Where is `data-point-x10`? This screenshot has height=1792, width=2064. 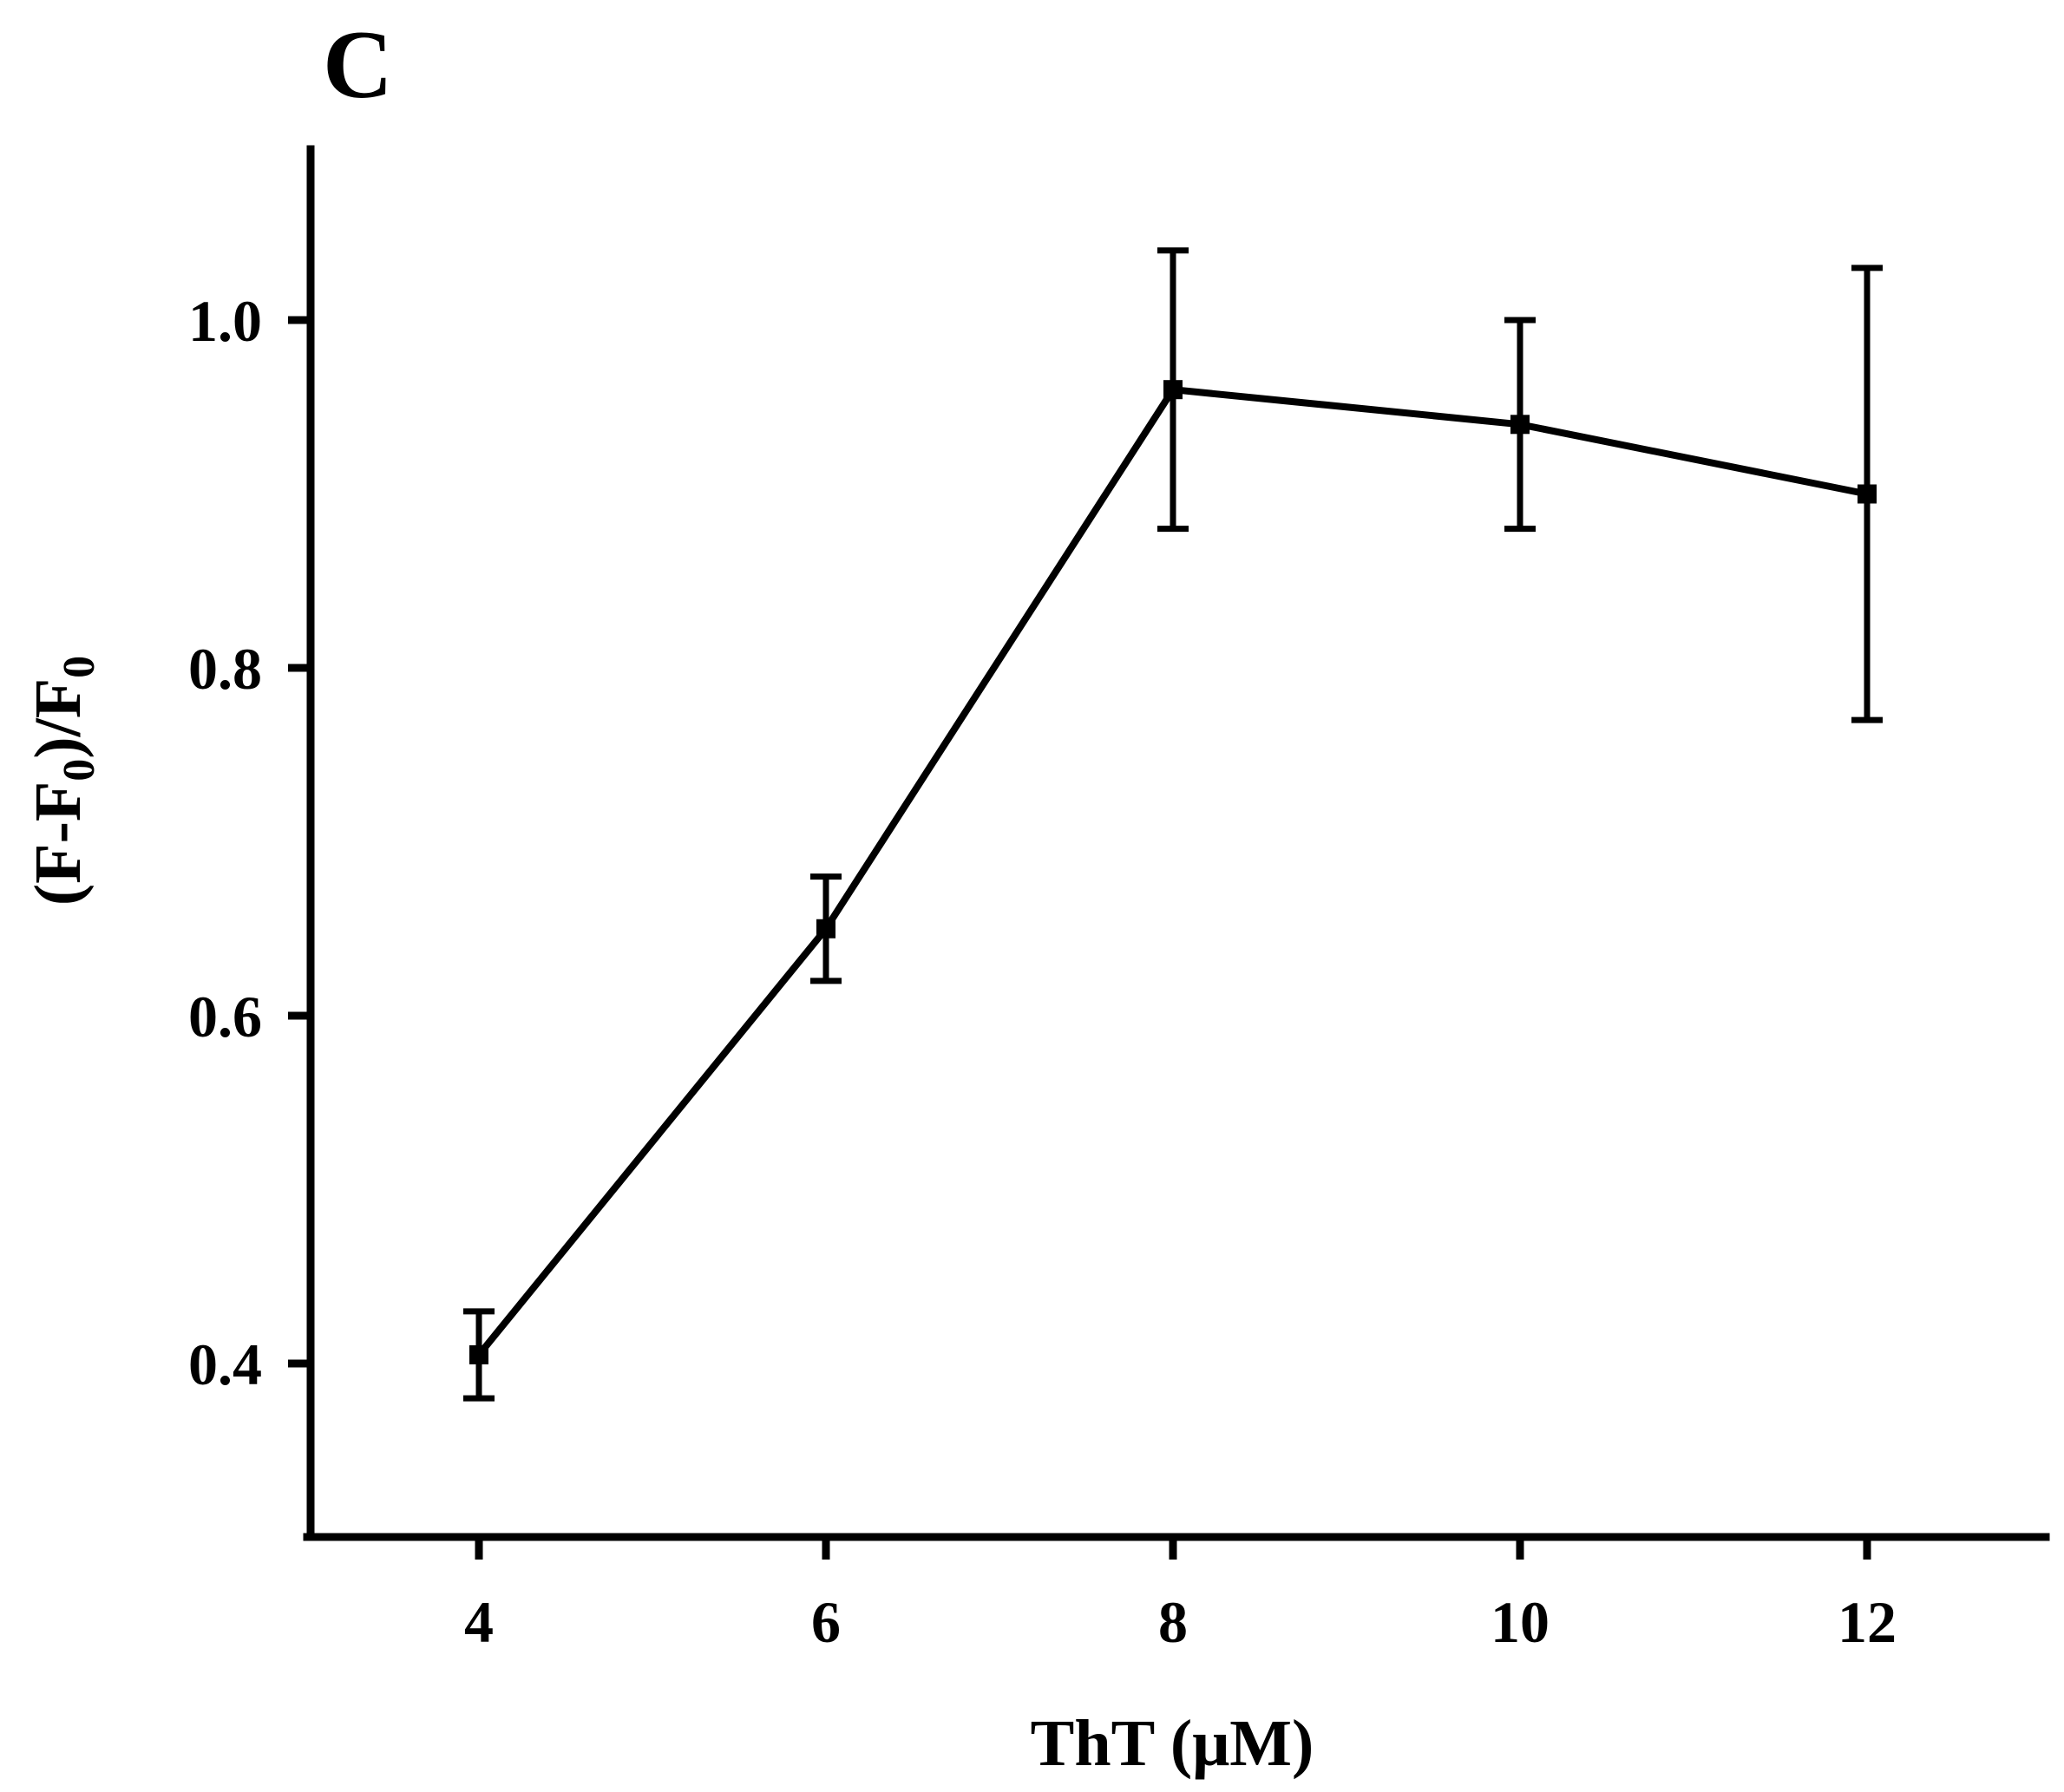
data-point-x10 is located at coordinates (1520, 425).